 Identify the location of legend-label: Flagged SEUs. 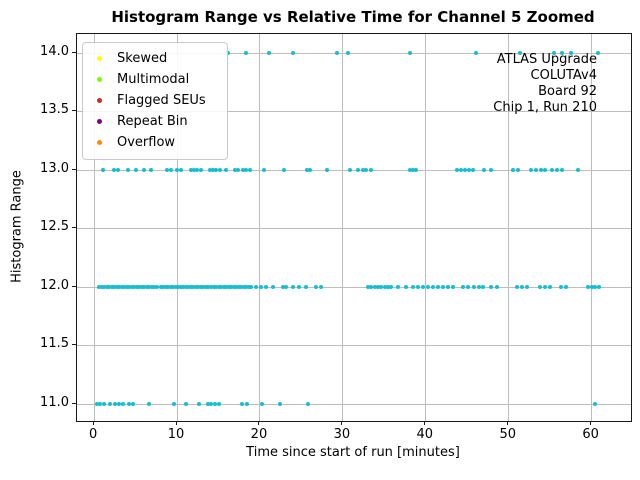
(161, 100).